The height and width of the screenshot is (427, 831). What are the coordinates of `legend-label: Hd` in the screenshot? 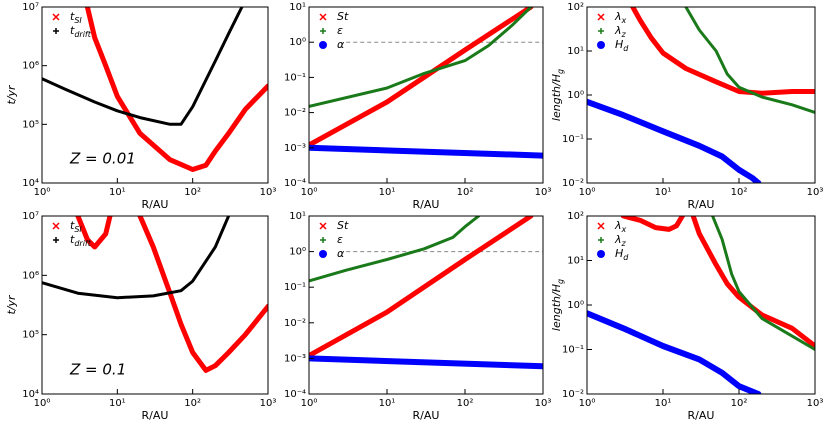 It's located at (622, 254).